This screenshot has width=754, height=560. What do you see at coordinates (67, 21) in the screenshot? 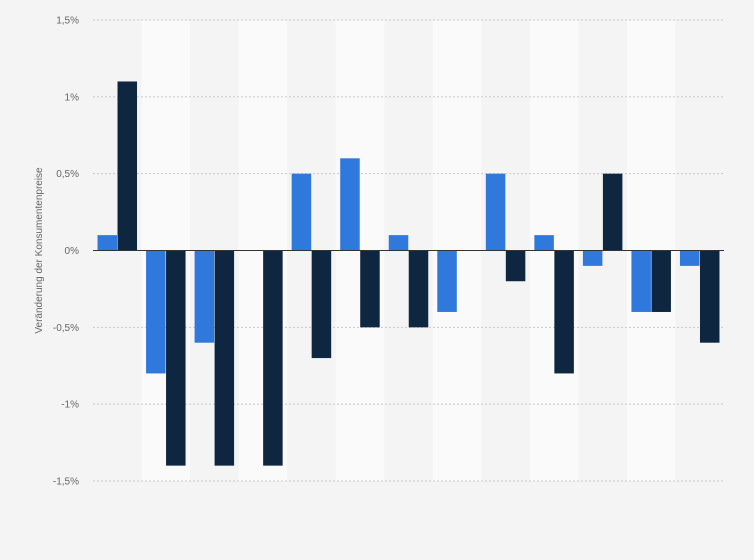
I see `y-tick-label: 1,5%` at bounding box center [67, 21].